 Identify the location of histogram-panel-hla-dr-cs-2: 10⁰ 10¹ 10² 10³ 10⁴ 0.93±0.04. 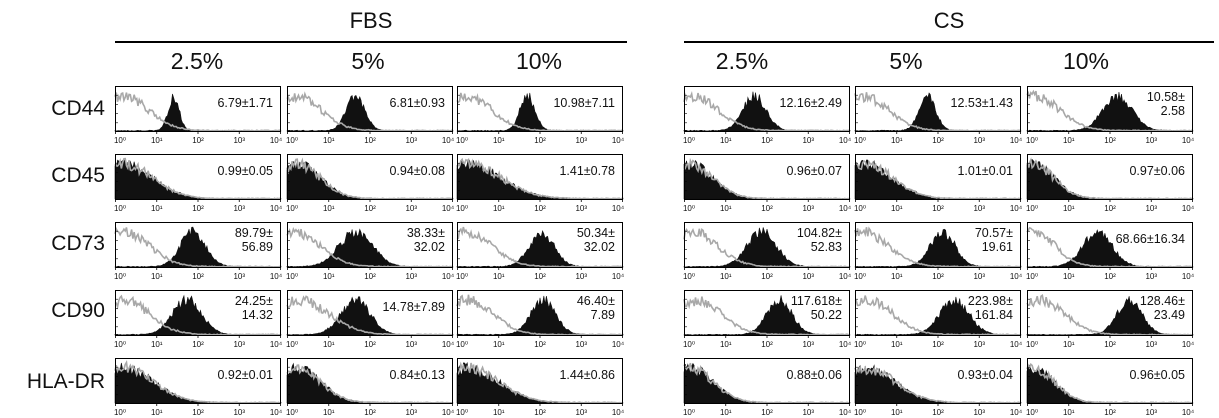
(938, 388).